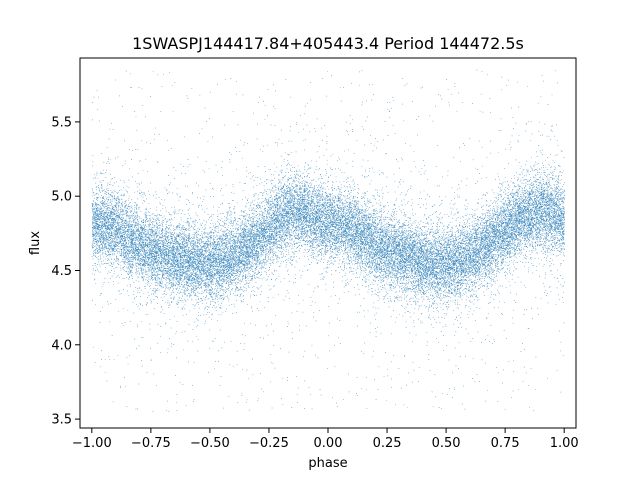  I want to click on y-tick-label: 4.5, so click(61, 271).